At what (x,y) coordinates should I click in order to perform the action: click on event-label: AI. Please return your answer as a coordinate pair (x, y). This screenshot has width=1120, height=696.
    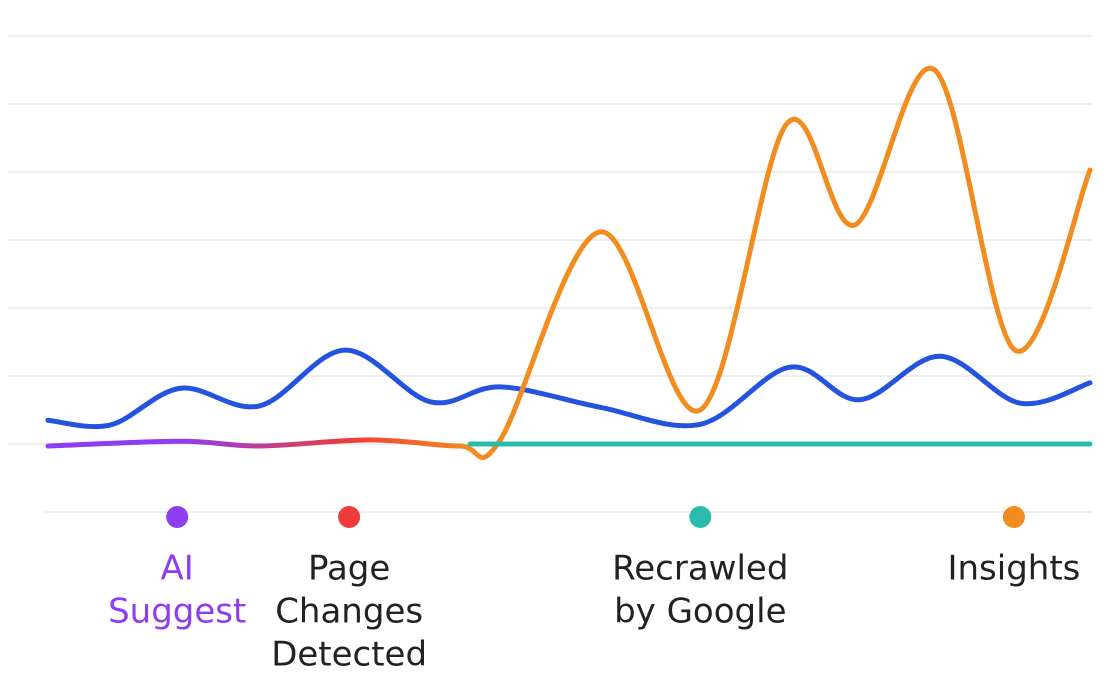
    Looking at the image, I should click on (177, 569).